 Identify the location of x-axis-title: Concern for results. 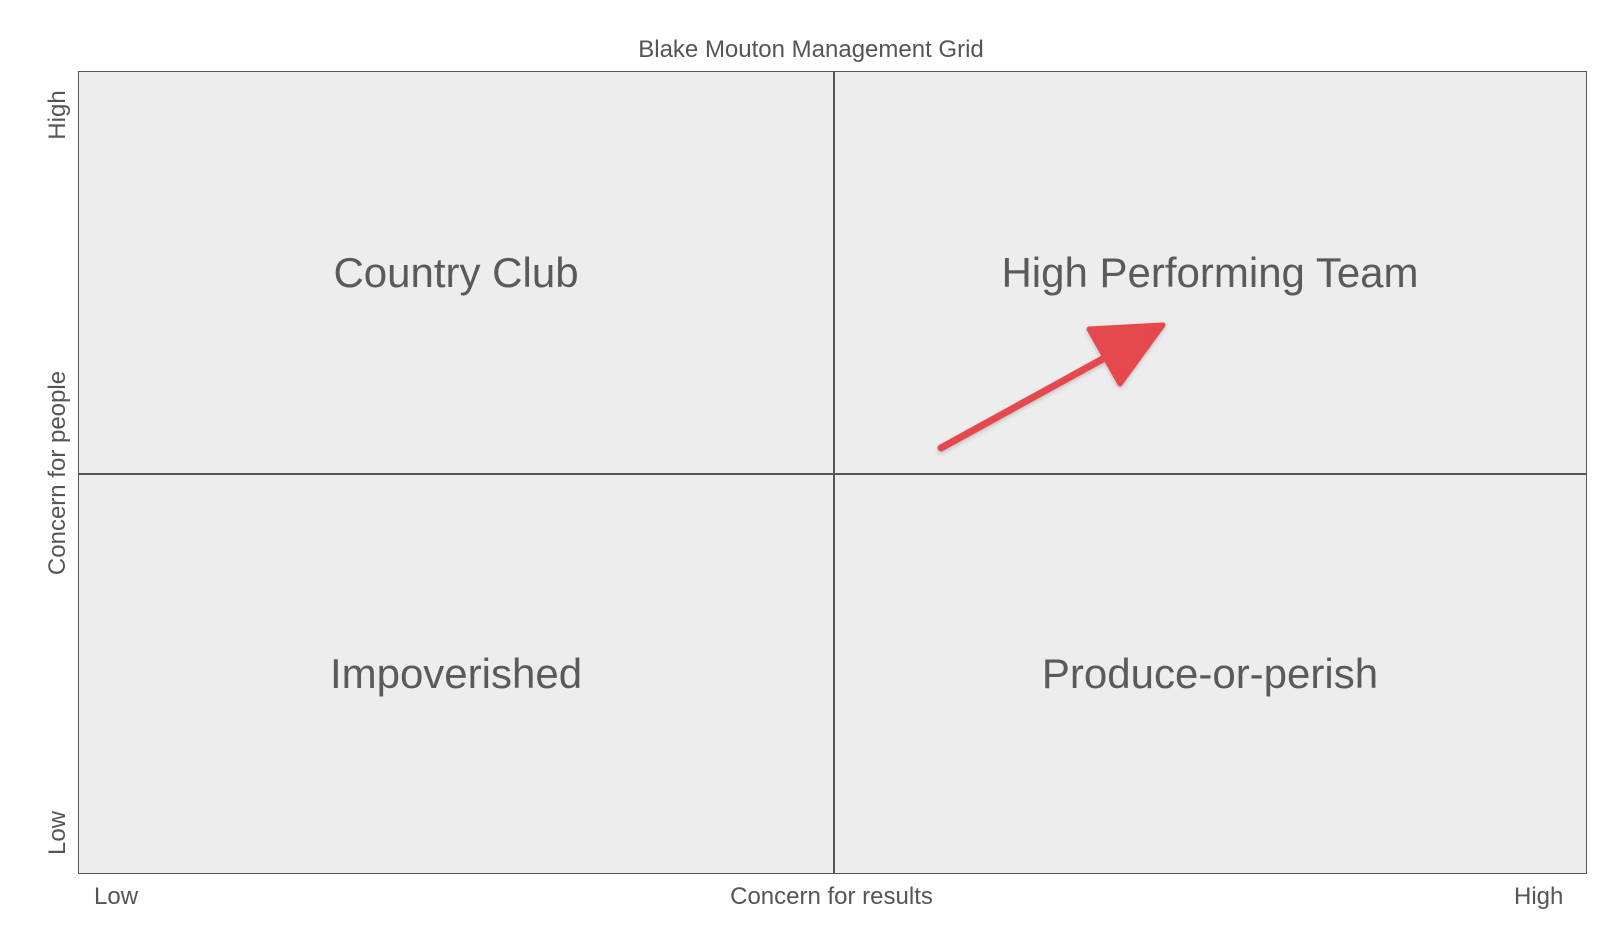
(831, 896).